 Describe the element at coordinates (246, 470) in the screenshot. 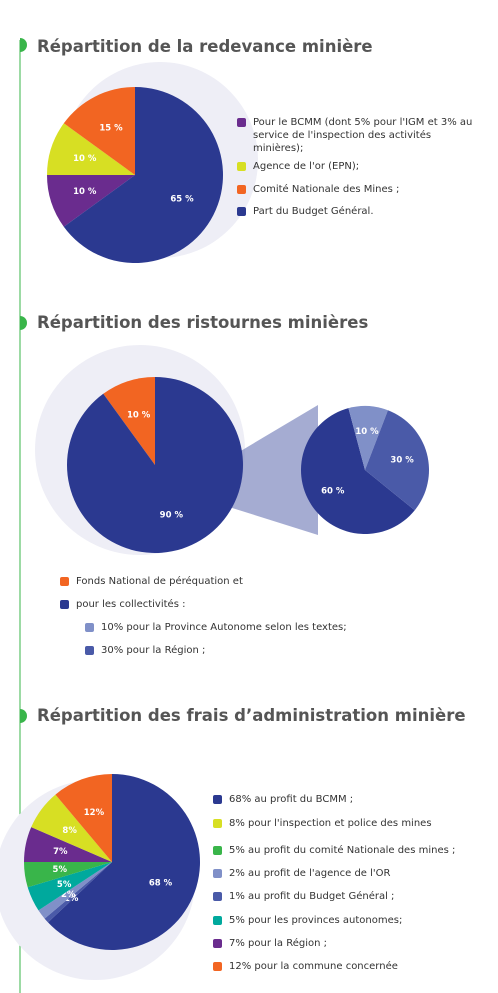

I see `connector` at that location.